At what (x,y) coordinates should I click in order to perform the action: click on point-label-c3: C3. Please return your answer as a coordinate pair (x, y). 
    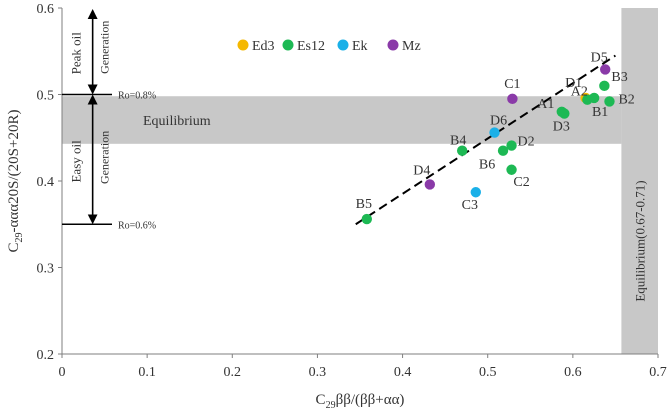
    Looking at the image, I should click on (470, 205).